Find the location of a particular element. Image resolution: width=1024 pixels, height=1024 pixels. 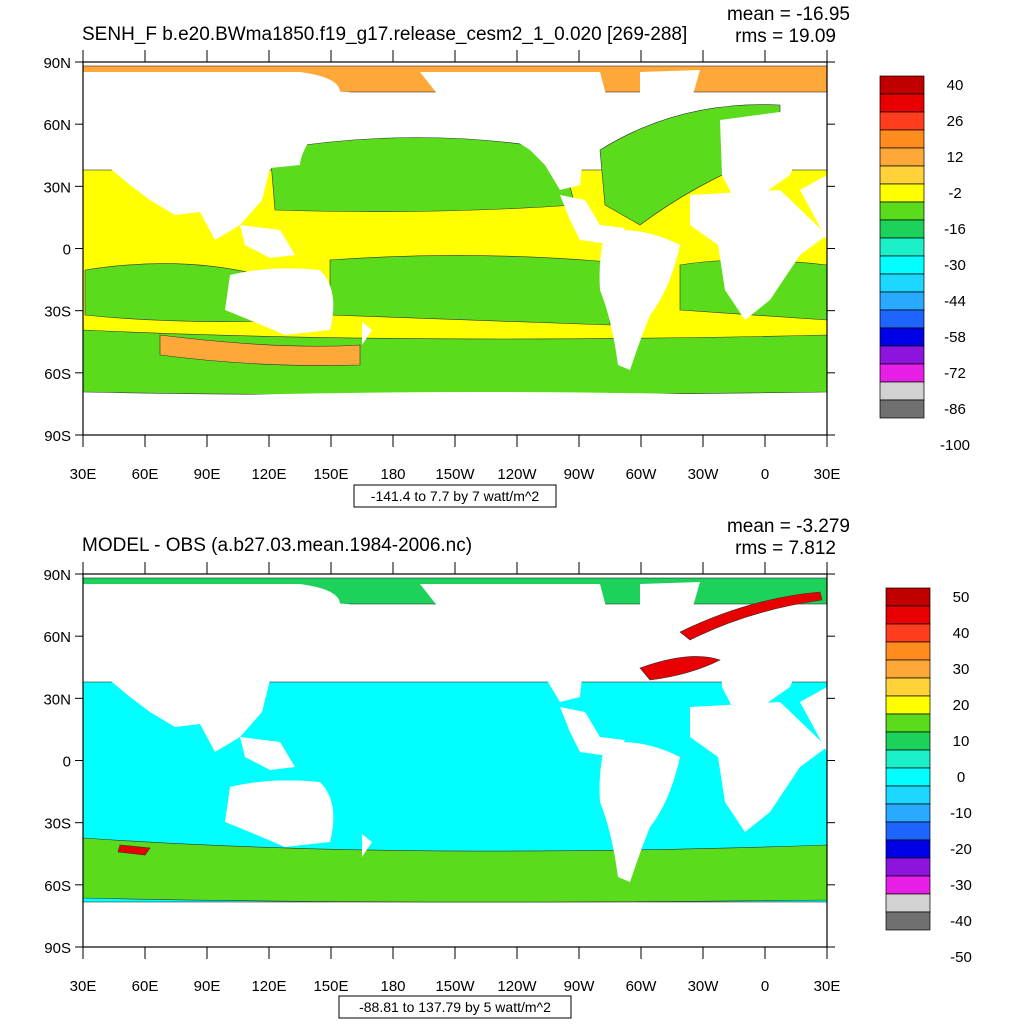

panel-2-range-label: -88.81 to 137.79 by 5 watt/m^2 is located at coordinates (455, 1007).